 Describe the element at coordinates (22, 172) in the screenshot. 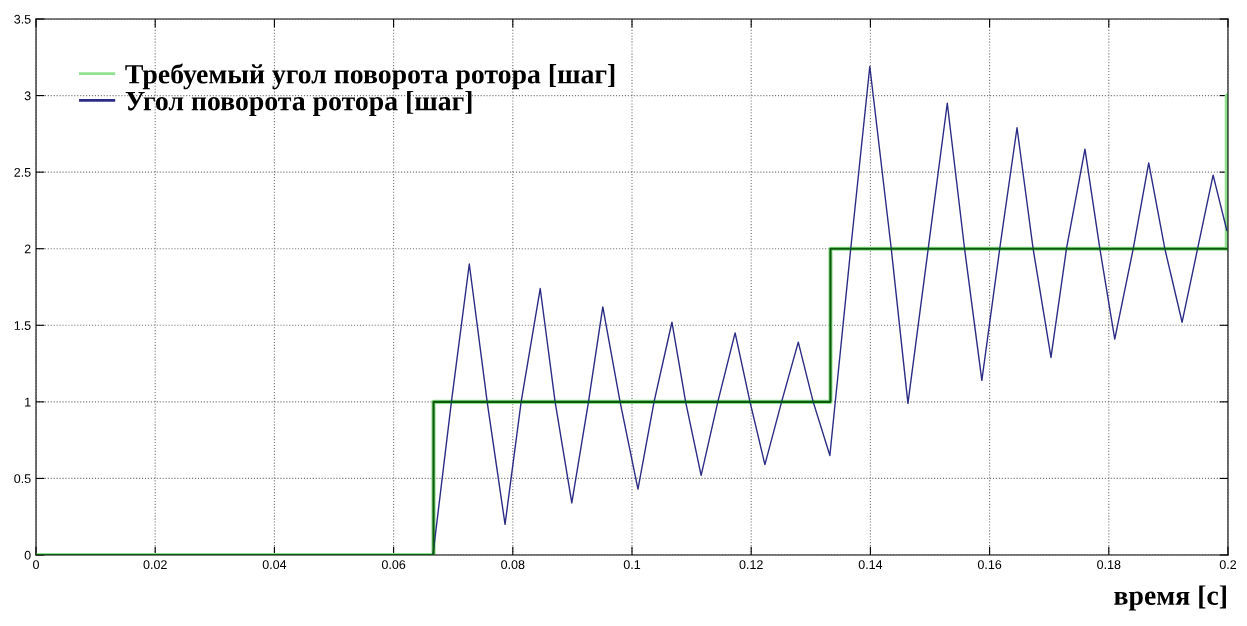

I see `y-tick-label: 2.5` at that location.